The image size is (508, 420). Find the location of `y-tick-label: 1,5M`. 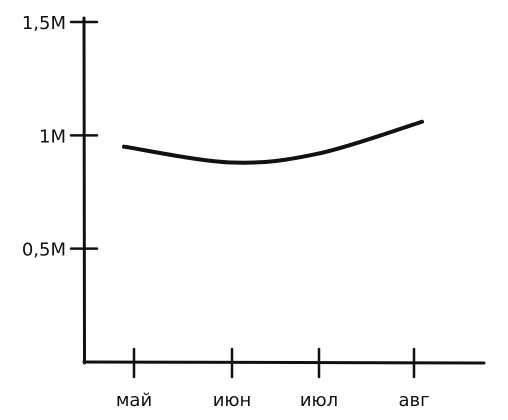

y-tick-label: 1,5M is located at coordinates (44, 23).